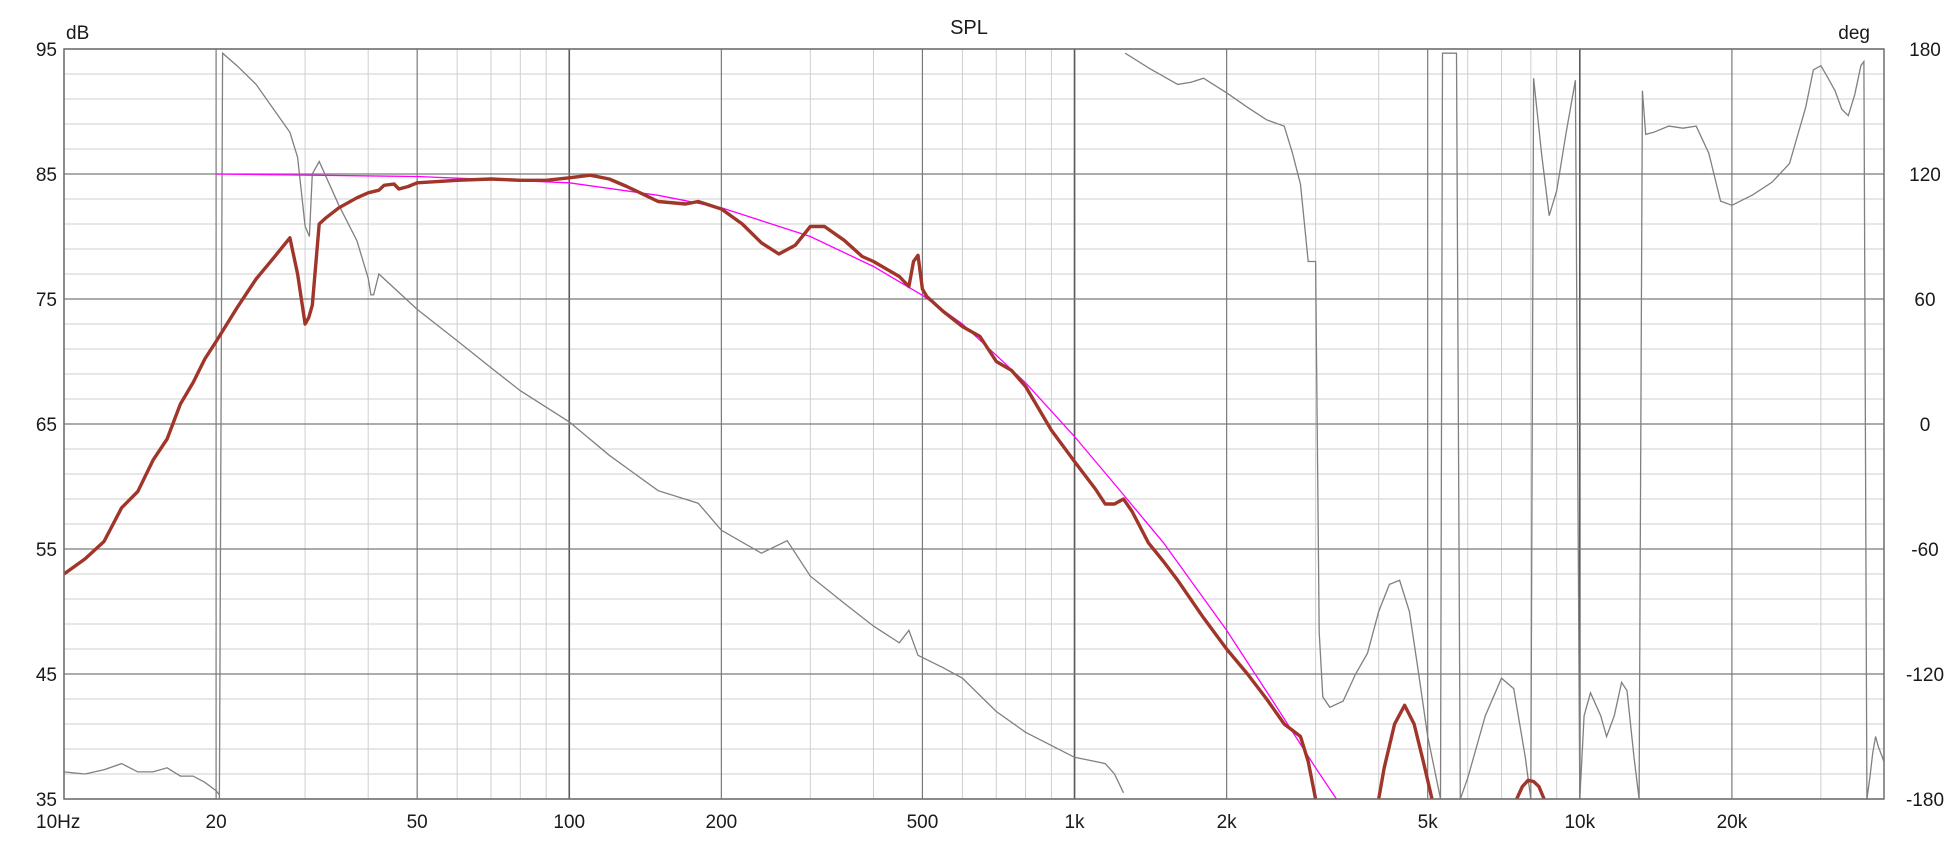 Image resolution: width=1948 pixels, height=867 pixels. I want to click on y2-tick-label: -60, so click(1924, 550).